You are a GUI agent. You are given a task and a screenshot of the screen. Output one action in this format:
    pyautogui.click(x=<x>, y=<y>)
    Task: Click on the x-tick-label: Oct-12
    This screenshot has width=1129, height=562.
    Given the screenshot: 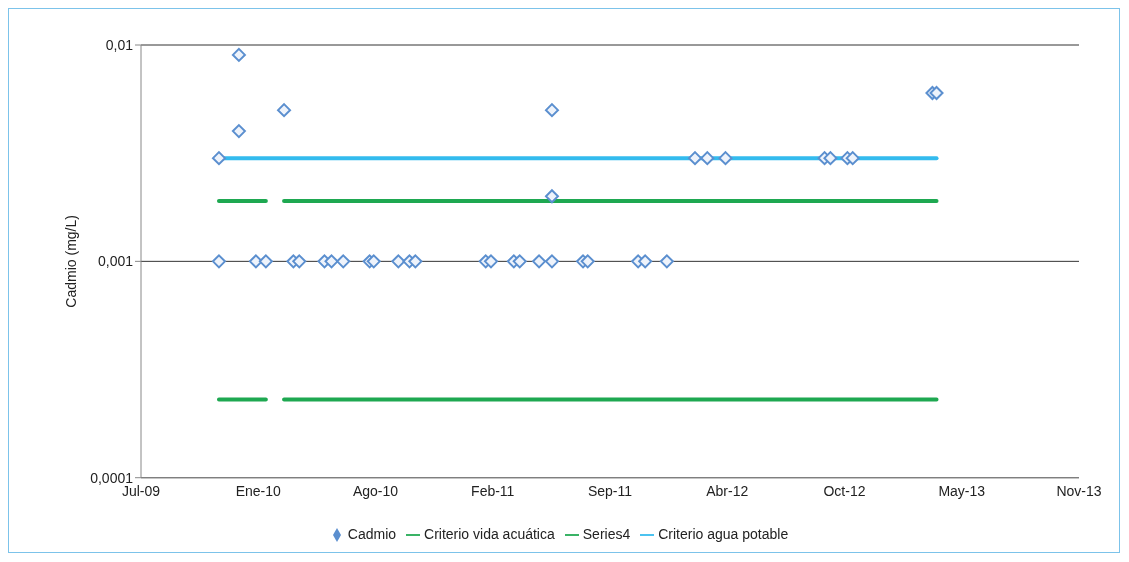 What is the action you would take?
    pyautogui.click(x=844, y=490)
    